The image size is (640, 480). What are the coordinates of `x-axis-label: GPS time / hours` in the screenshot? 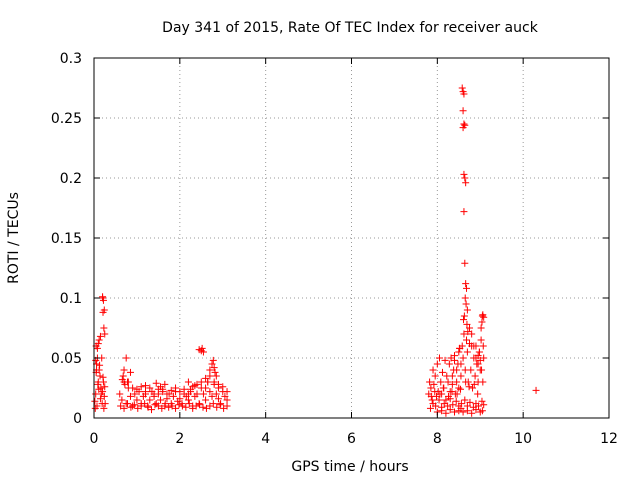 It's located at (349, 467).